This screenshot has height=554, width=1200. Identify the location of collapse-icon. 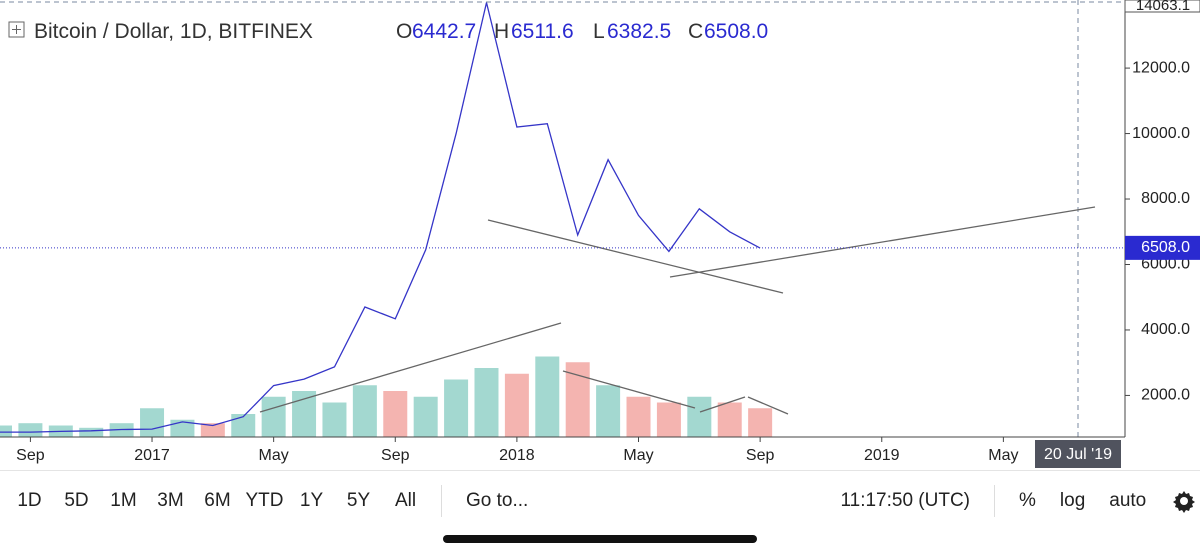
(16, 29).